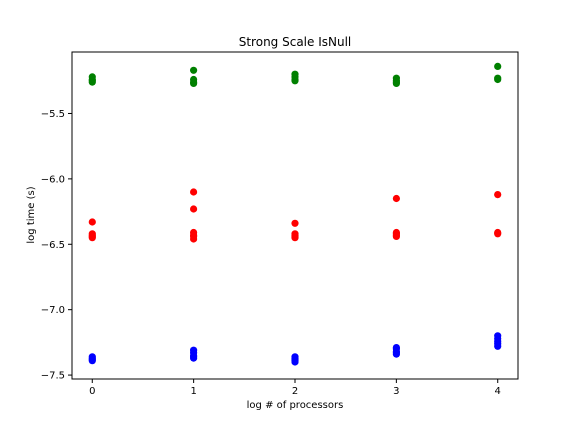 The width and height of the screenshot is (576, 432). What do you see at coordinates (92, 391) in the screenshot?
I see `x-tick-label: 0` at bounding box center [92, 391].